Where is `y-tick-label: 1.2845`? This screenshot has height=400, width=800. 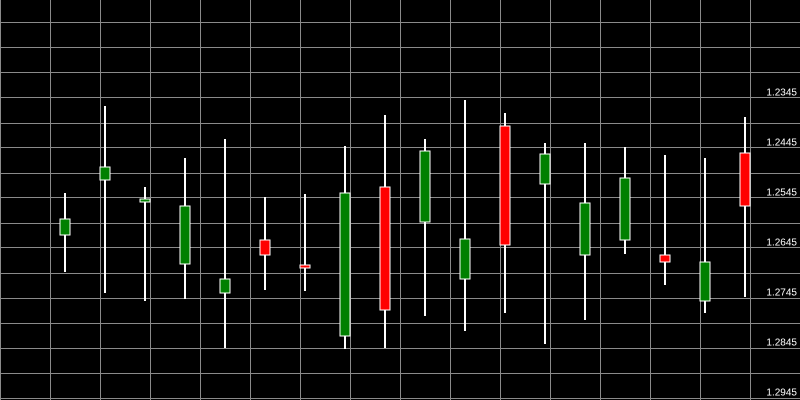 y-tick-label: 1.2845 is located at coordinates (781, 343).